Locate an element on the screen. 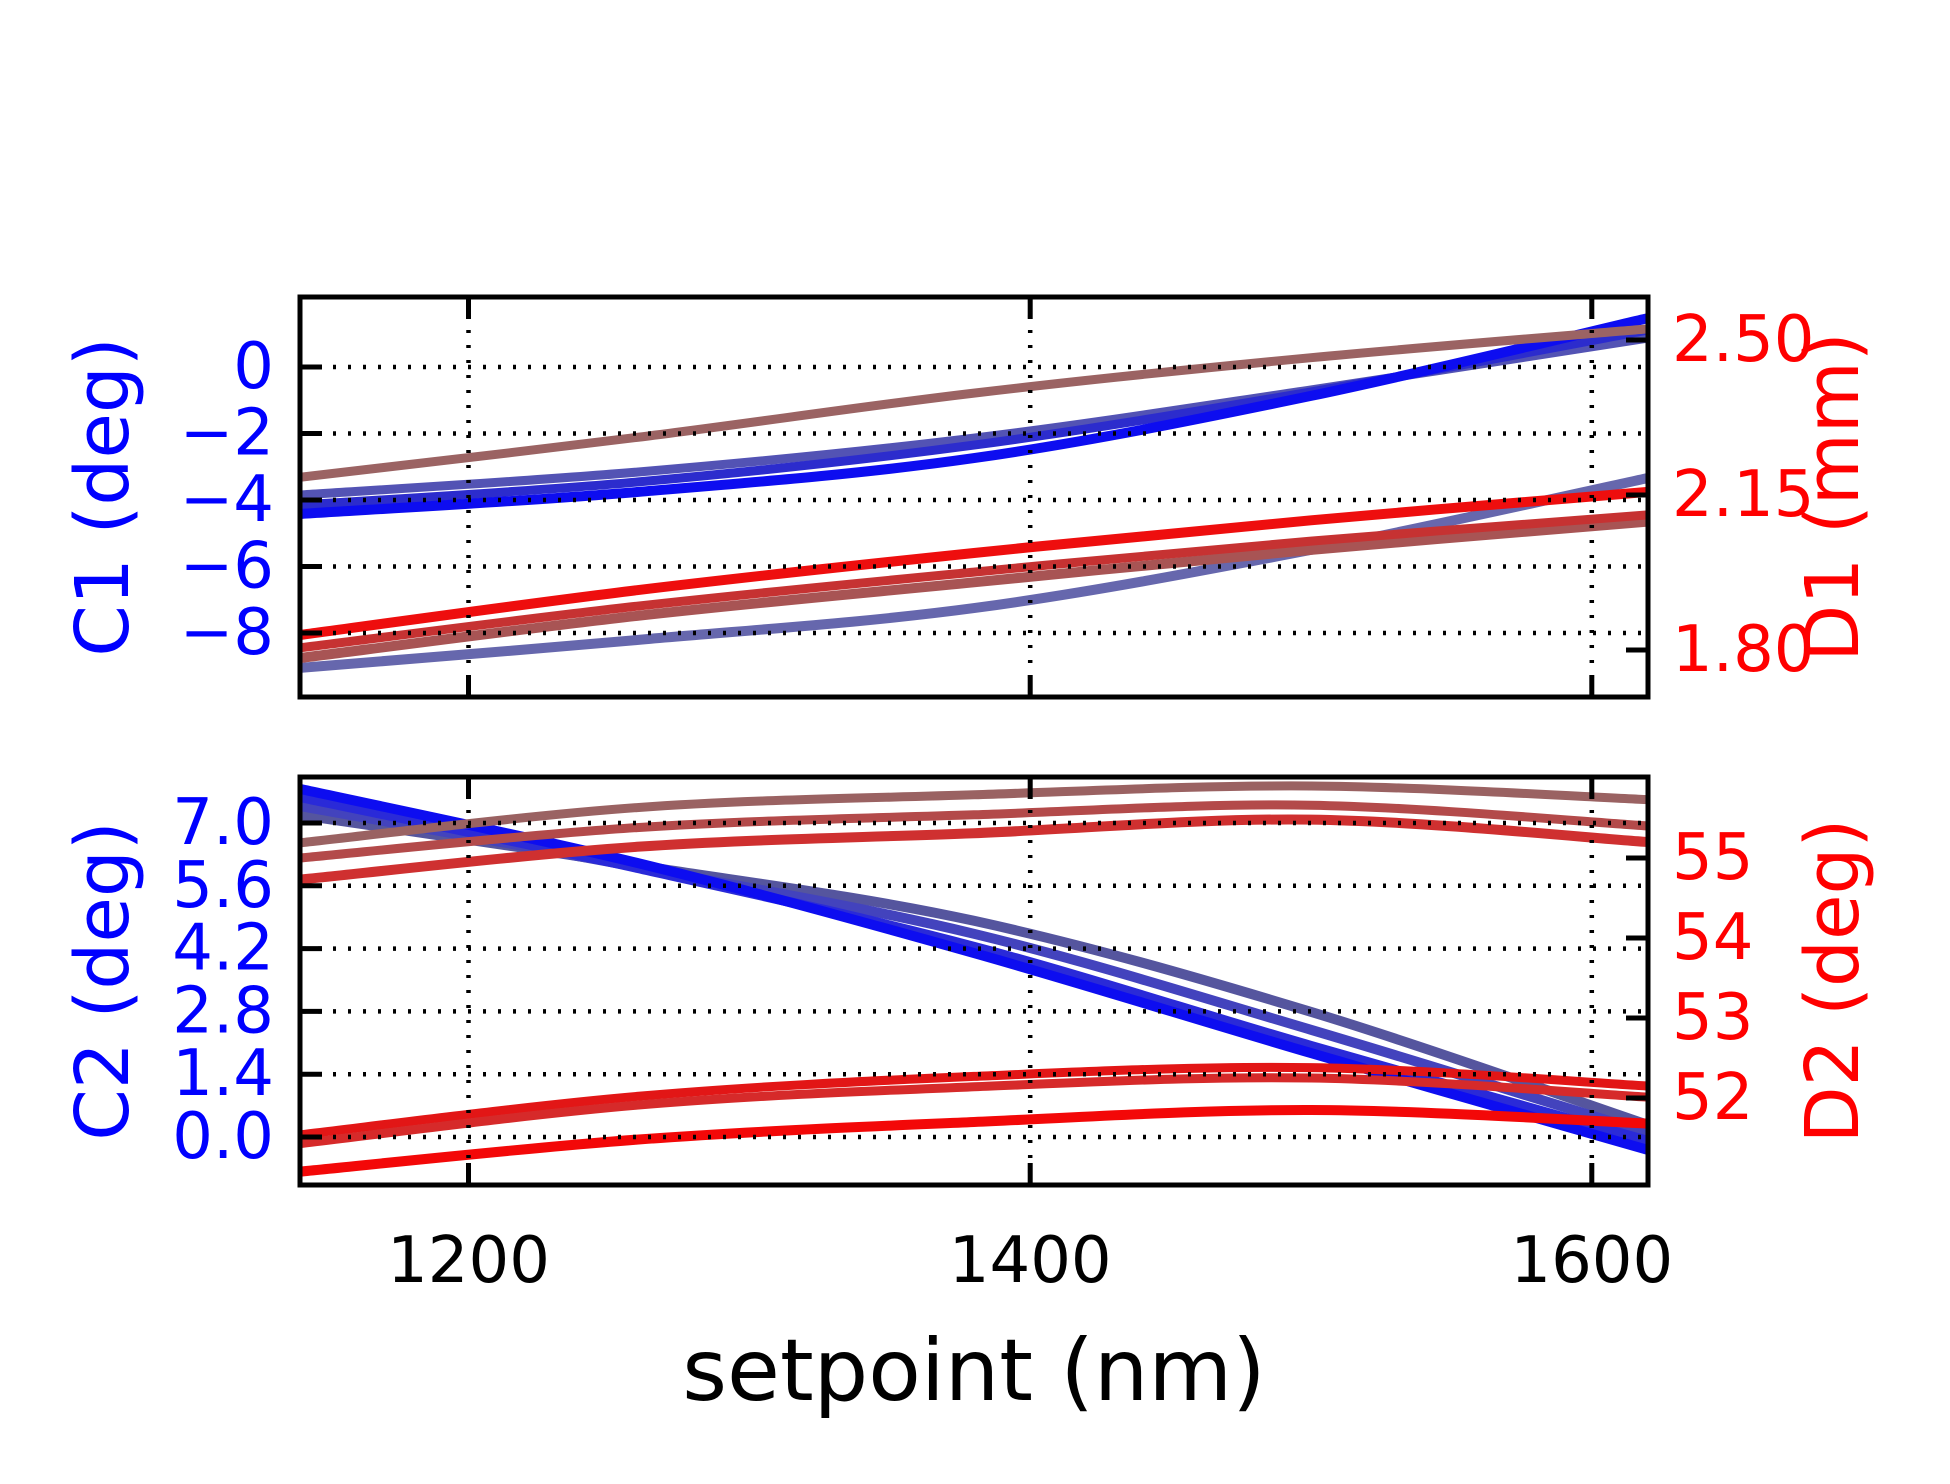 The width and height of the screenshot is (1950, 1484). d1-tick-0: 2.50 is located at coordinates (1743, 340).